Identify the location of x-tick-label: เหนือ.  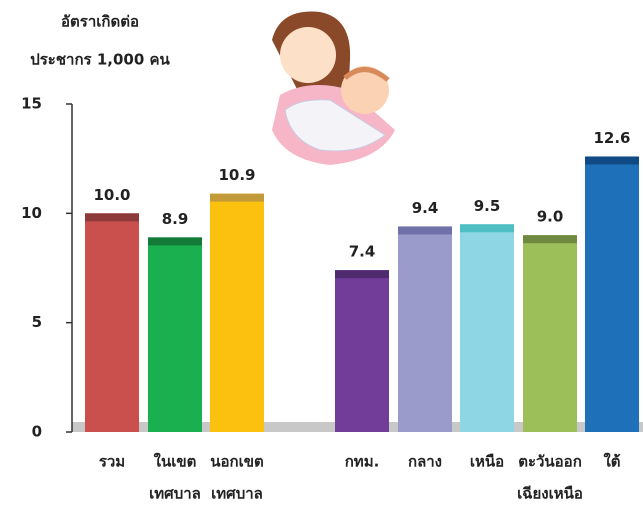
(487, 462).